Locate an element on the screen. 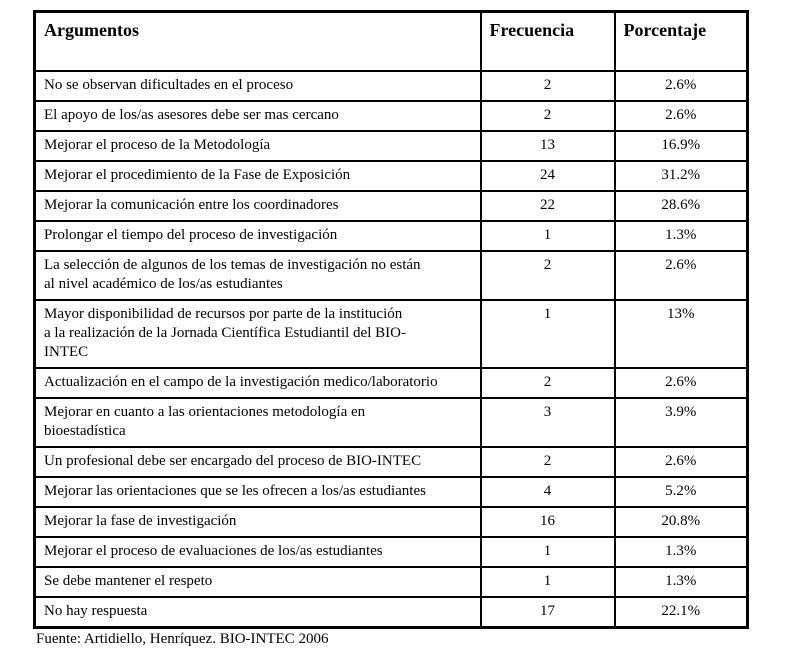 The height and width of the screenshot is (667, 789). frequency-cell: 24 is located at coordinates (547, 176).